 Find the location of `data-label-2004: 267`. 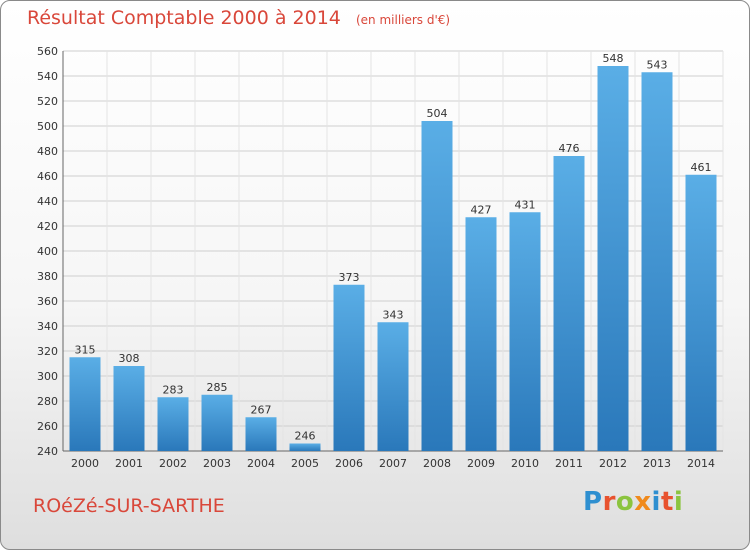

data-label-2004: 267 is located at coordinates (261, 409).